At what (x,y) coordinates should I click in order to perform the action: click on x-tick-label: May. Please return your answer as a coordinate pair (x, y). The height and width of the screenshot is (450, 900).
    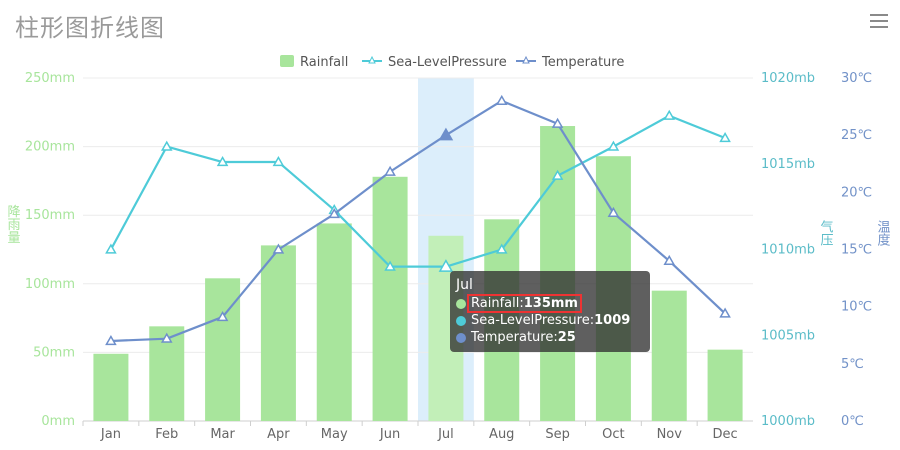
    Looking at the image, I should click on (334, 434).